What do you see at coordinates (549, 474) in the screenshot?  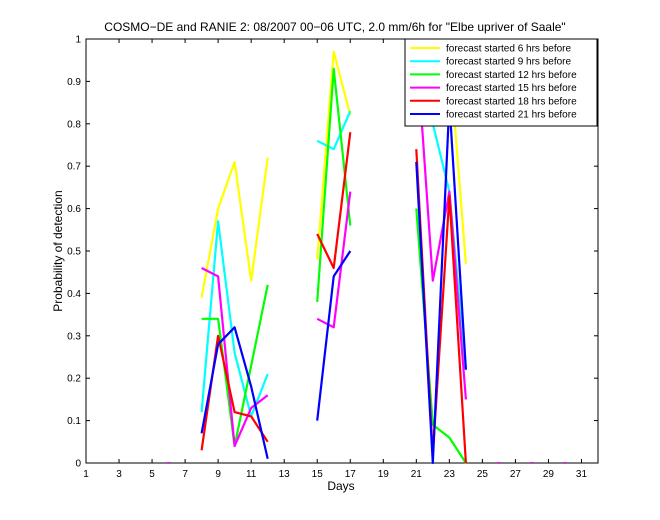 I see `x-tick-label: 29` at bounding box center [549, 474].